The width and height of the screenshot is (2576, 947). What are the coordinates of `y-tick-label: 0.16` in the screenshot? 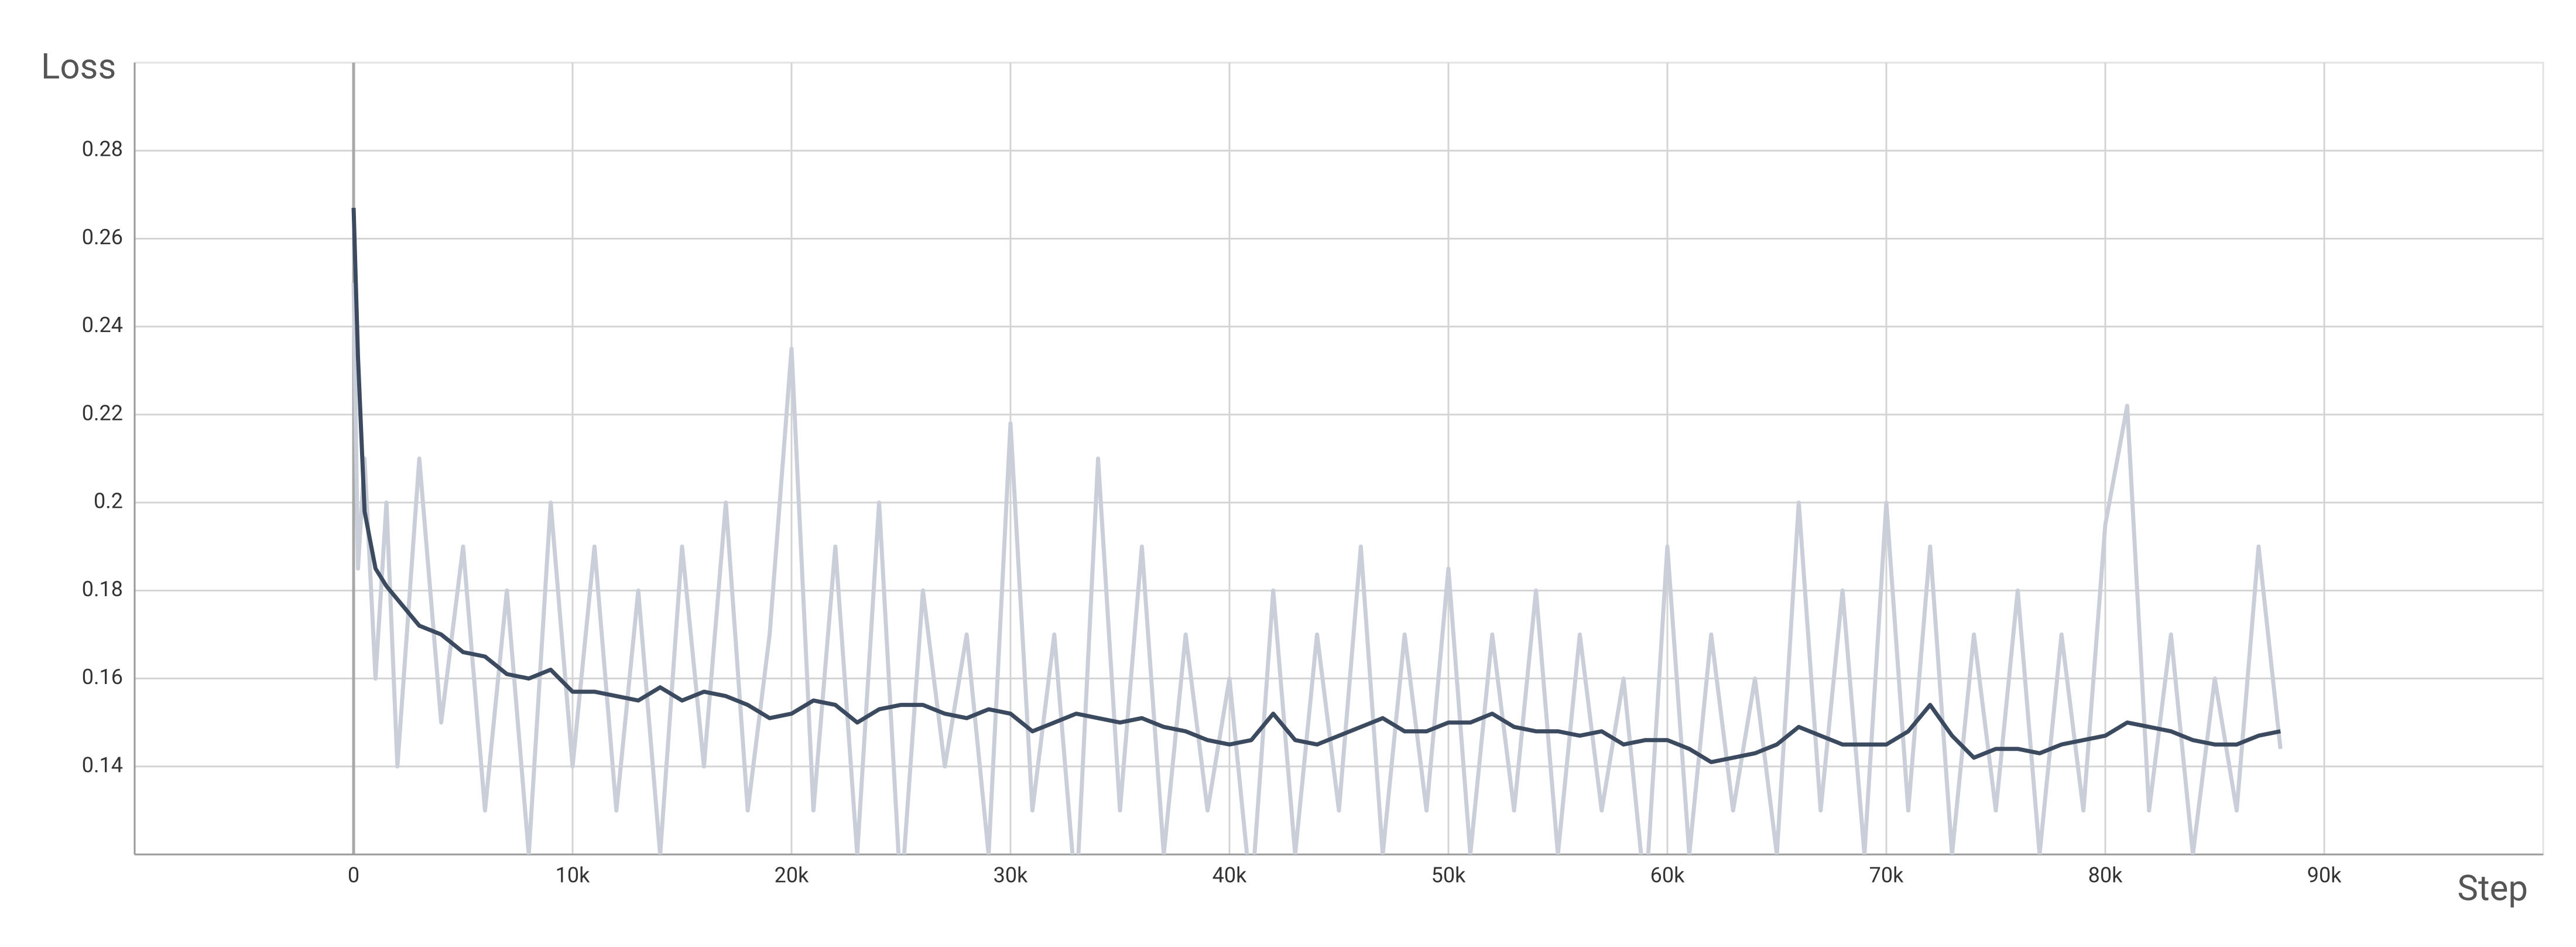 It's located at (102, 677).